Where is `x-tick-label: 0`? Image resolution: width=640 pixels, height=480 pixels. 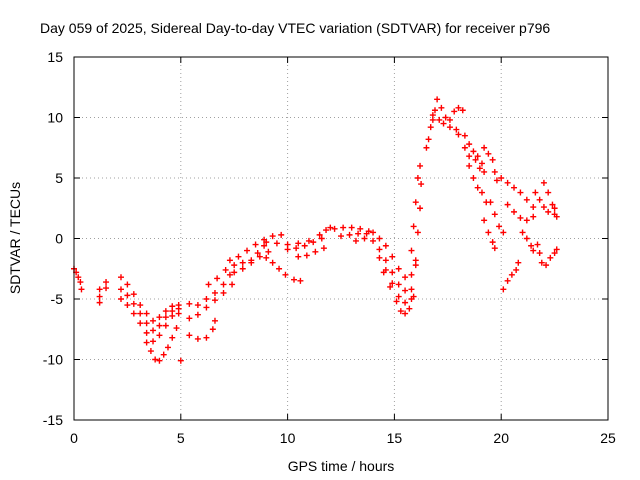 x-tick-label: 0 is located at coordinates (74, 438).